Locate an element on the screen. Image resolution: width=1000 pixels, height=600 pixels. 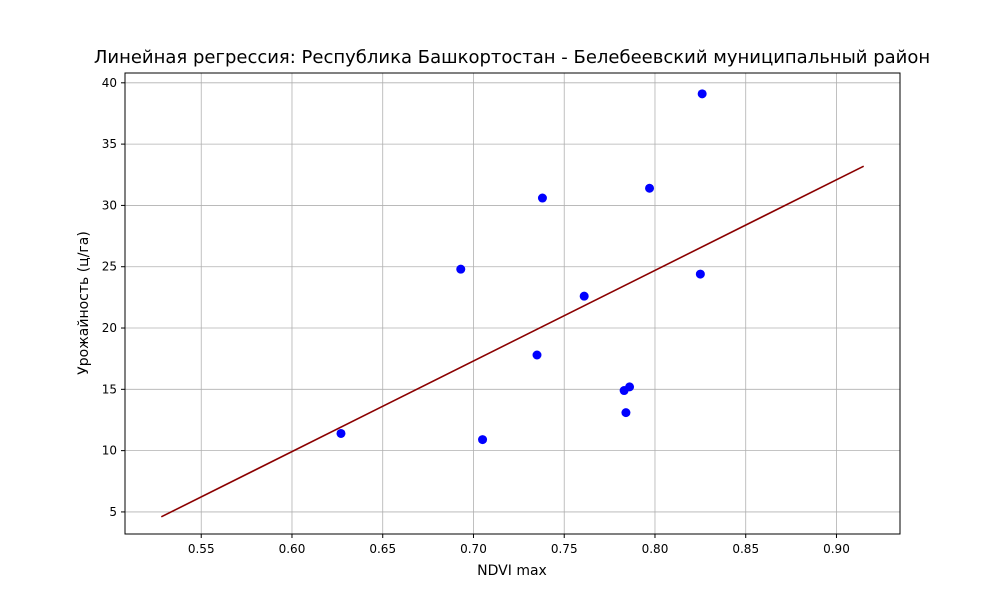
y-tick-label: 15 is located at coordinates (109, 389).